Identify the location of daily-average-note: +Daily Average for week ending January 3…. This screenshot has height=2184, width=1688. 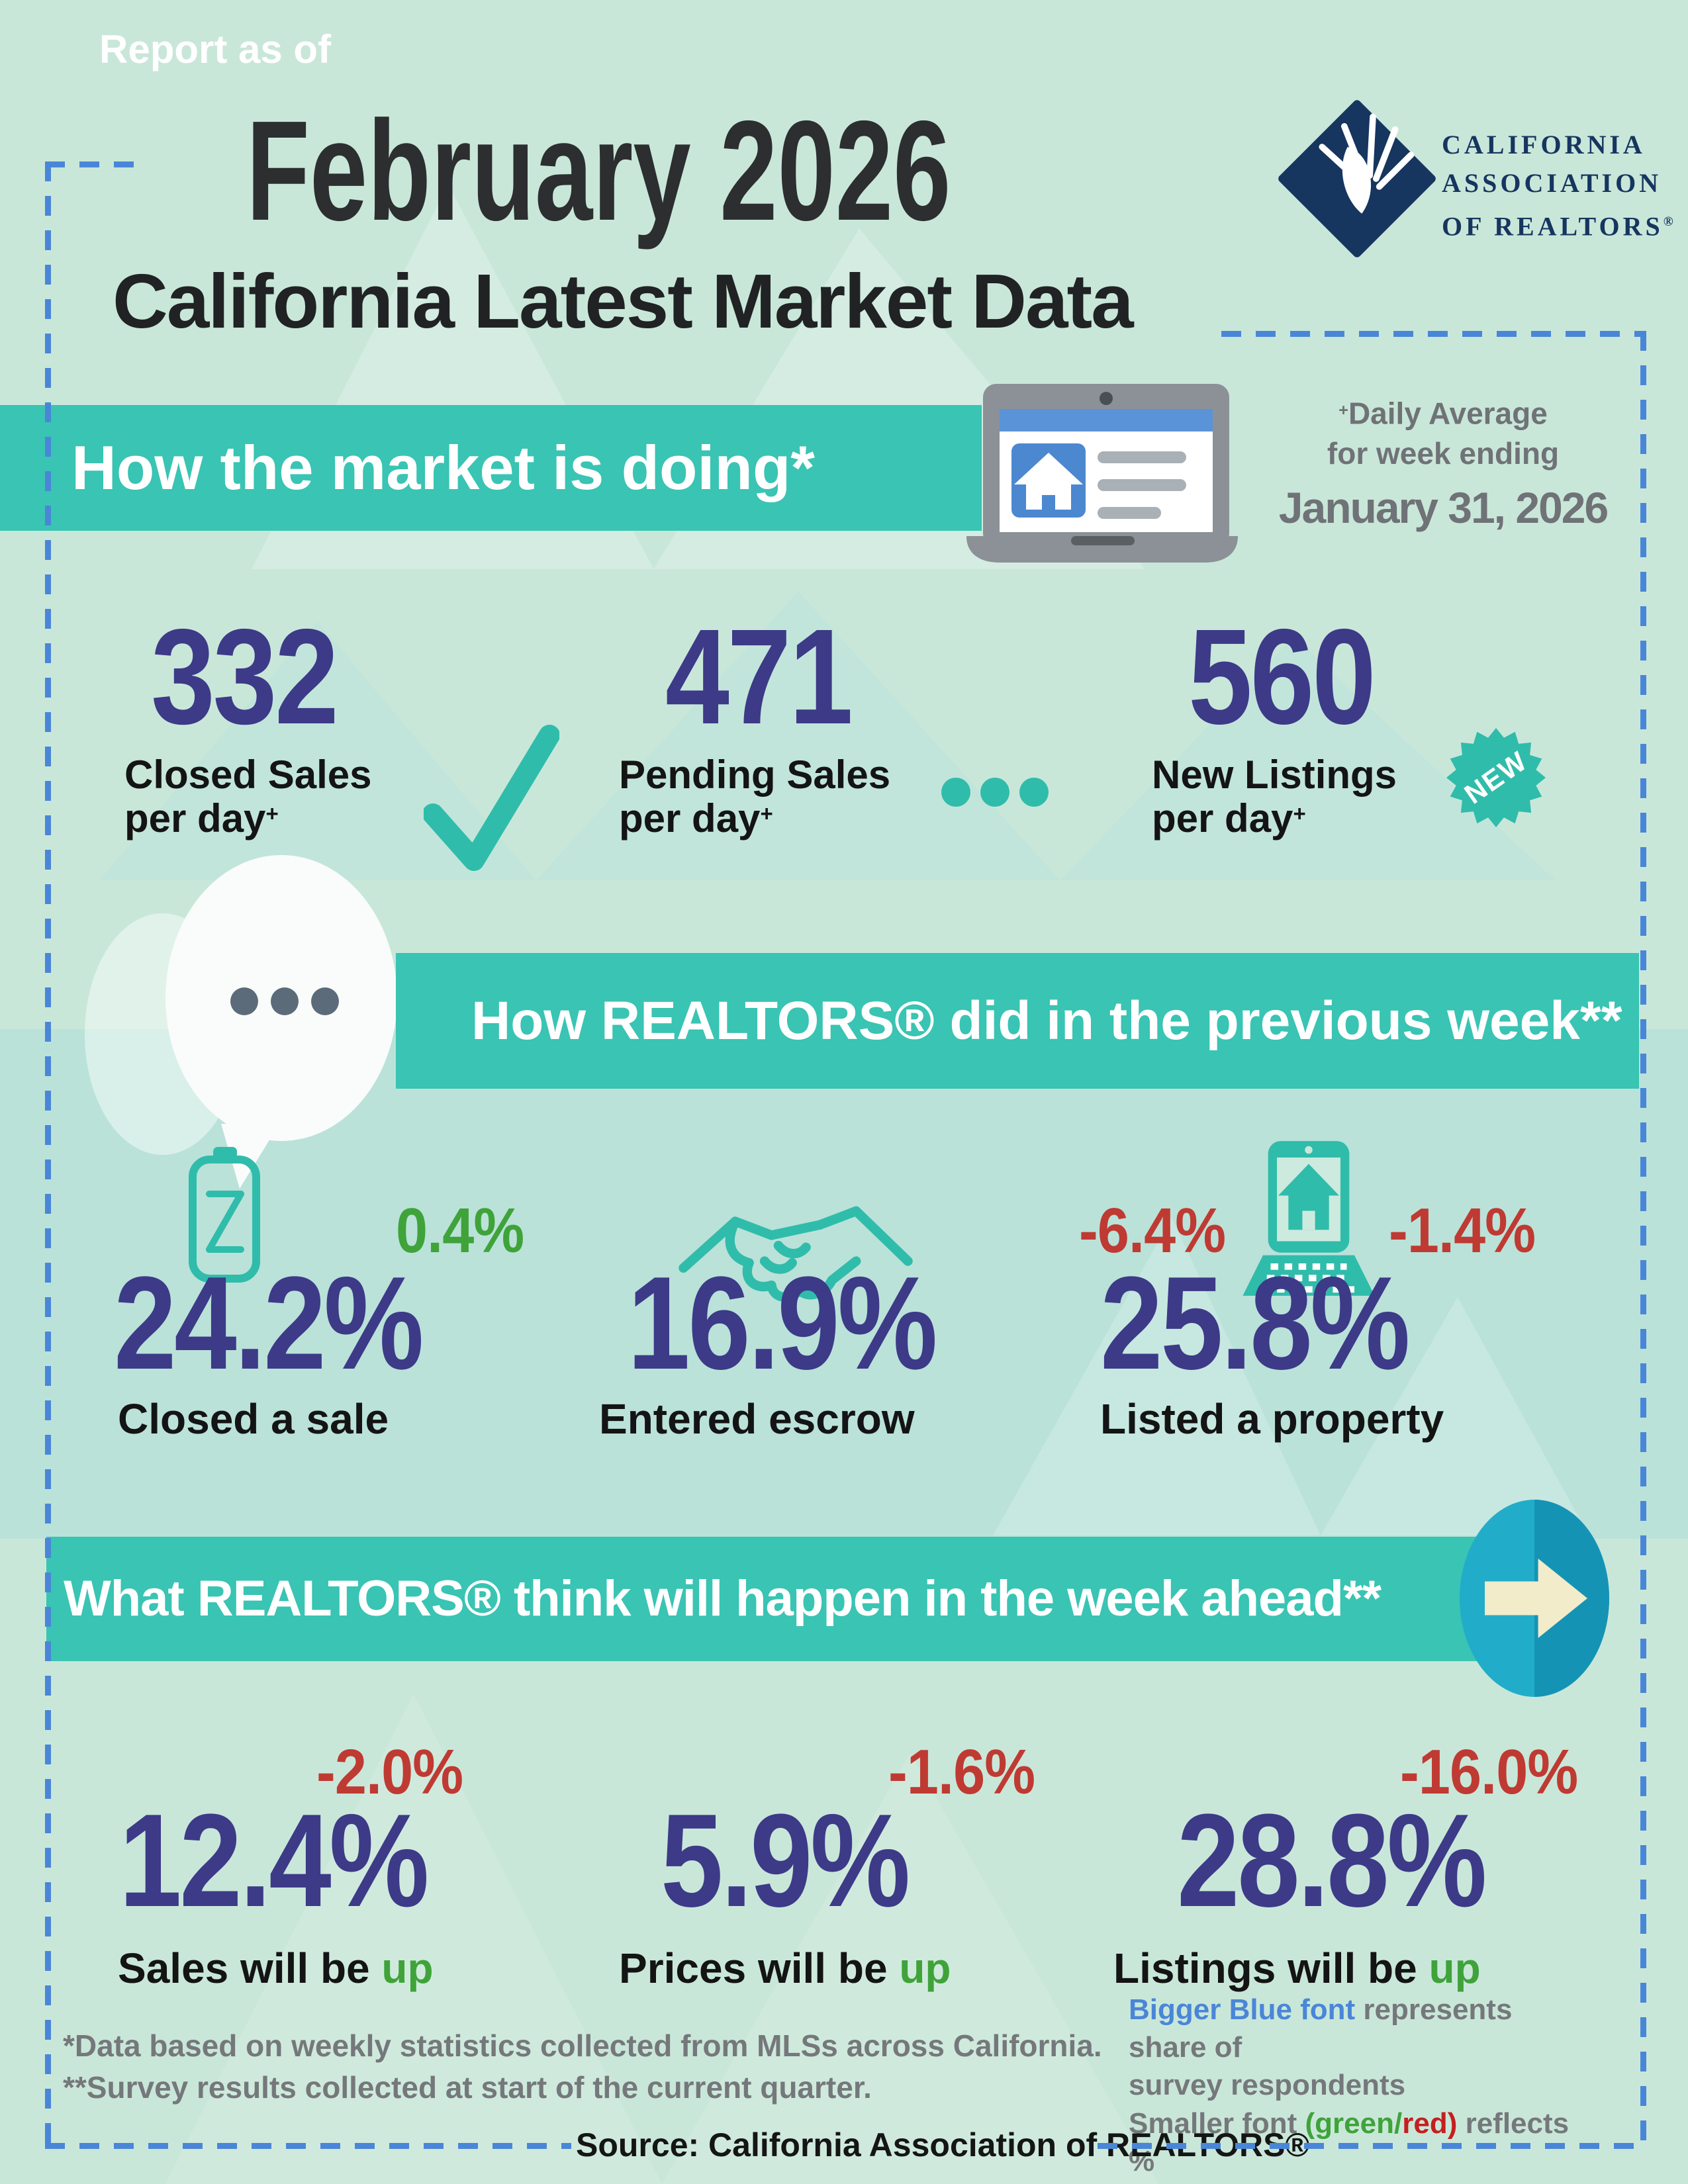
(1443, 461).